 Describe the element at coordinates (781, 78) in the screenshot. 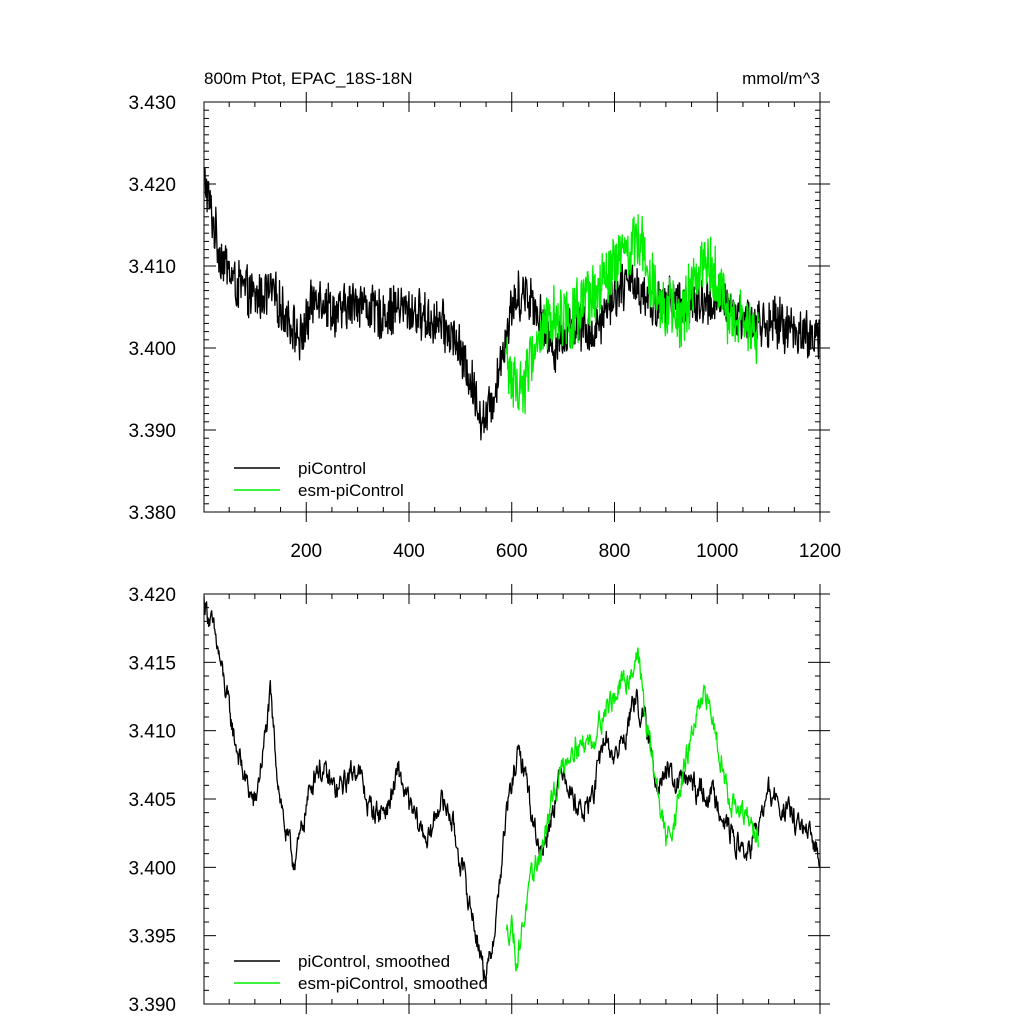

I see `units-label: mmol/m^3` at that location.